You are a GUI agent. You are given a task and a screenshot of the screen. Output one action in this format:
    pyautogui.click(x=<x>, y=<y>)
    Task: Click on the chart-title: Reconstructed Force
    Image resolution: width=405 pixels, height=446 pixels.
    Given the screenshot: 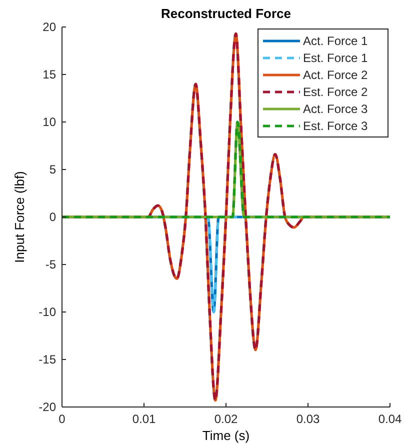 What is the action you would take?
    pyautogui.click(x=226, y=13)
    